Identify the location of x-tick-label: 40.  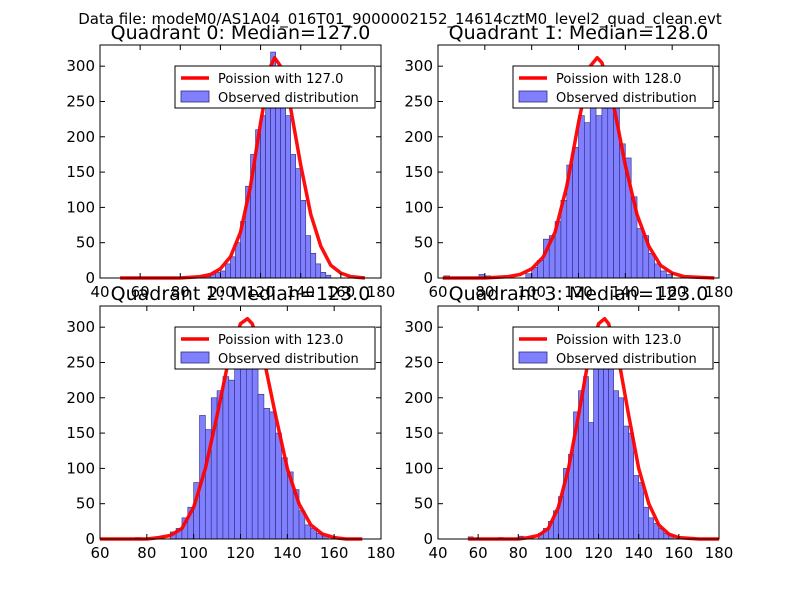
(99, 292).